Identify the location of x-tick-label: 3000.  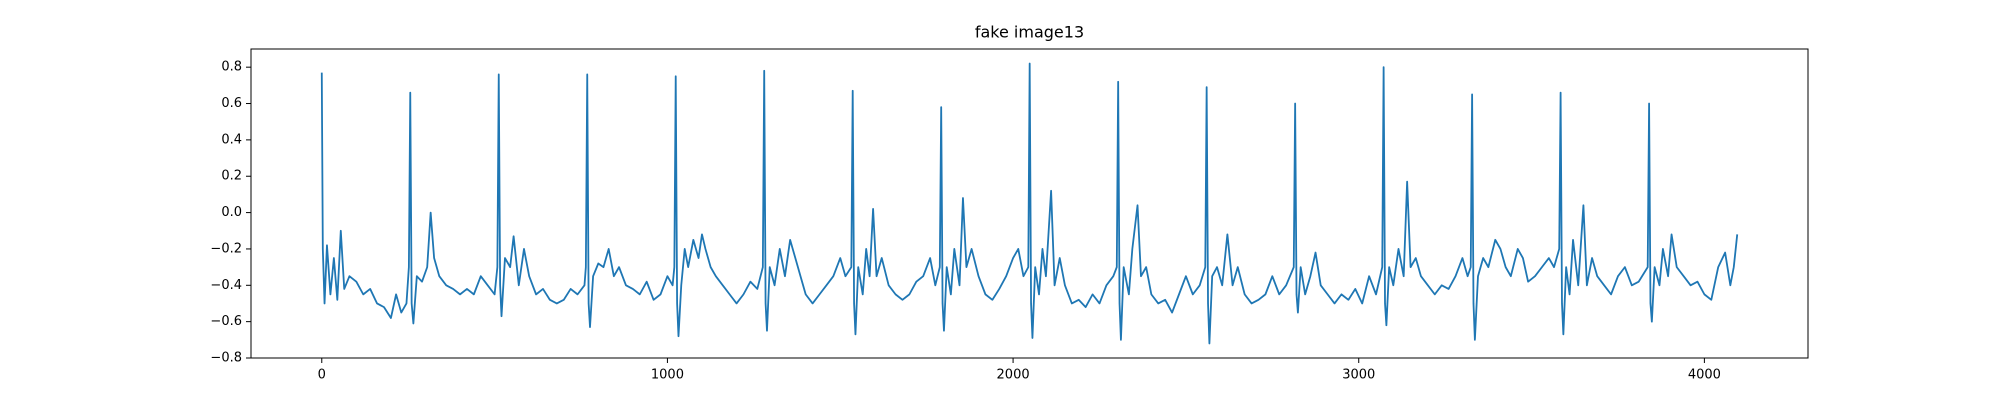
(1358, 375).